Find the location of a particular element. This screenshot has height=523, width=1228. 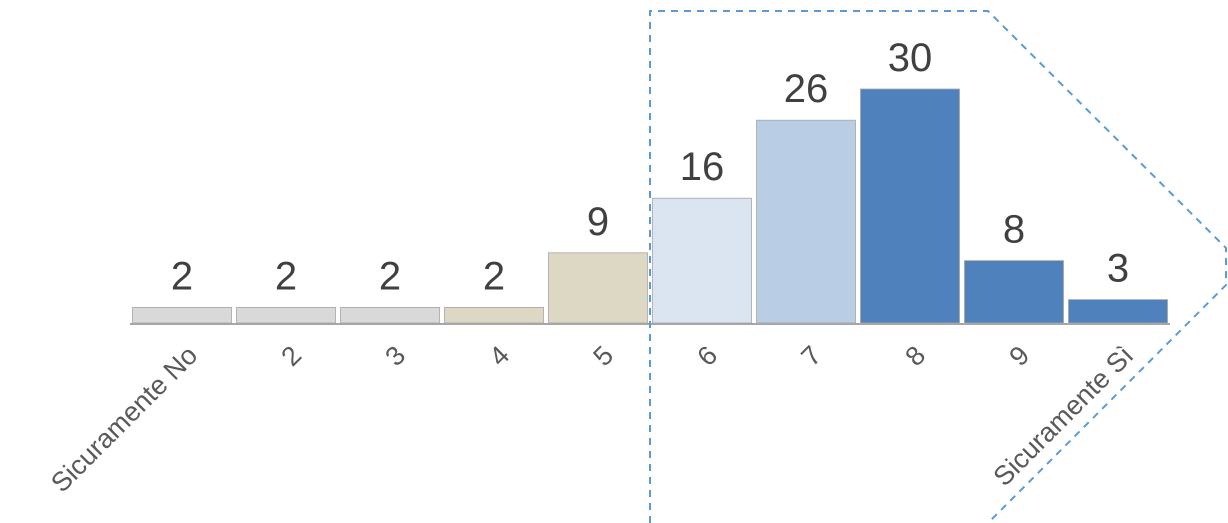

data-label: 3 is located at coordinates (1118, 269).